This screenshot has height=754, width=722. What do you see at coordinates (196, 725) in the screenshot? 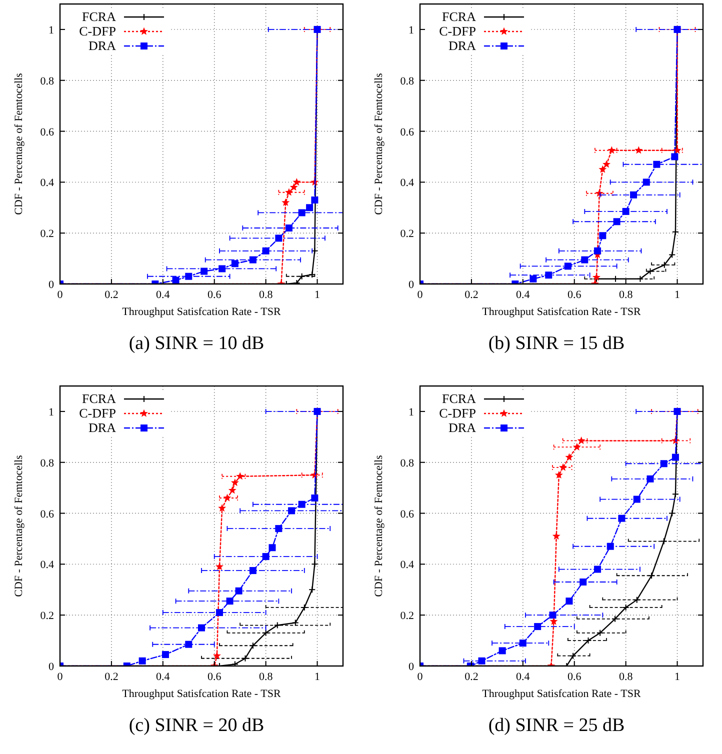
I see `text: (c) SINR = 20 dB` at bounding box center [196, 725].